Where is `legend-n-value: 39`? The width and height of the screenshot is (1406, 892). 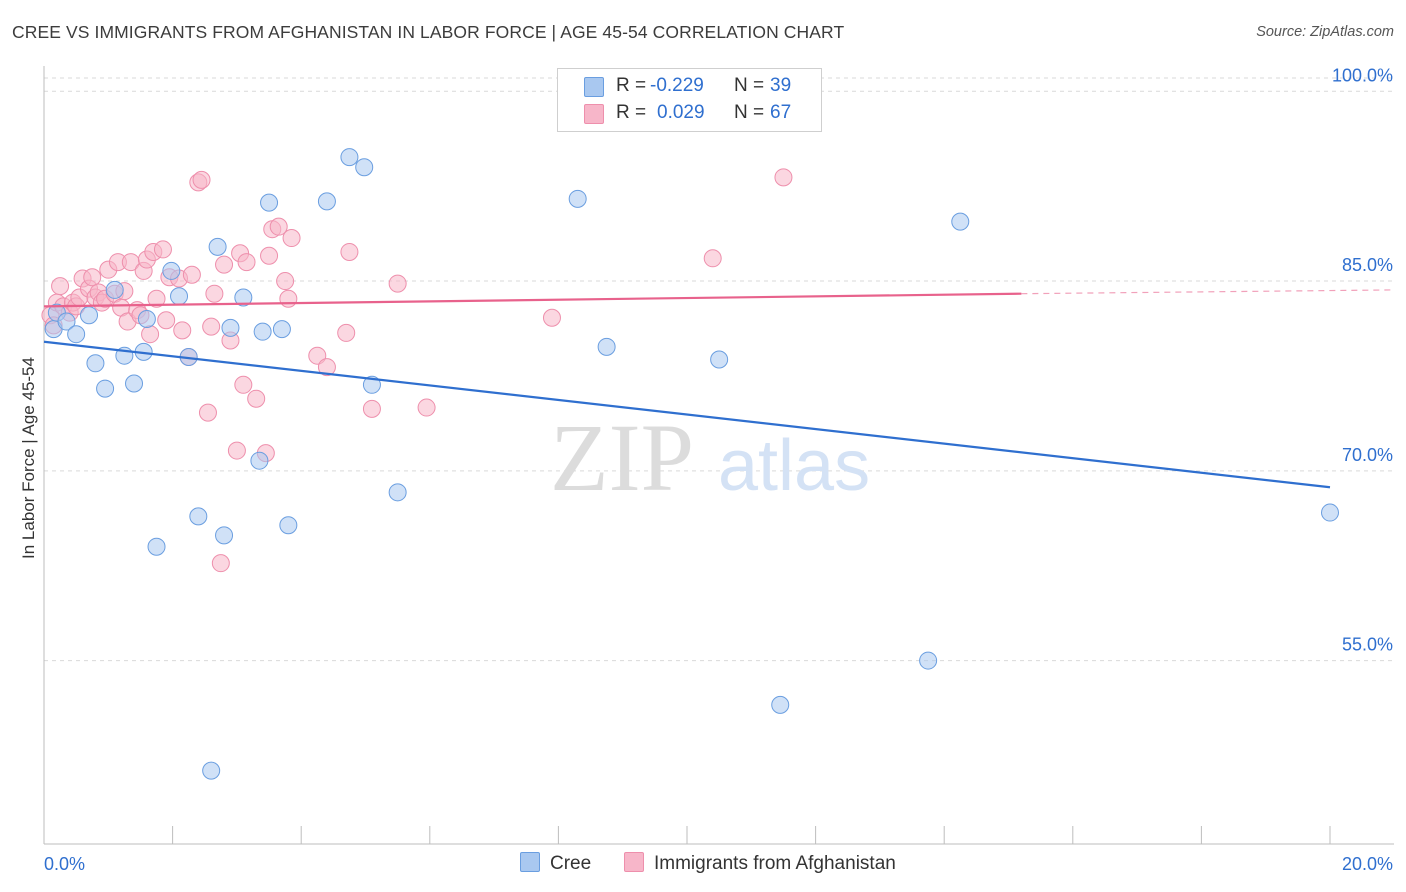 legend-n-value: 39 is located at coordinates (781, 85).